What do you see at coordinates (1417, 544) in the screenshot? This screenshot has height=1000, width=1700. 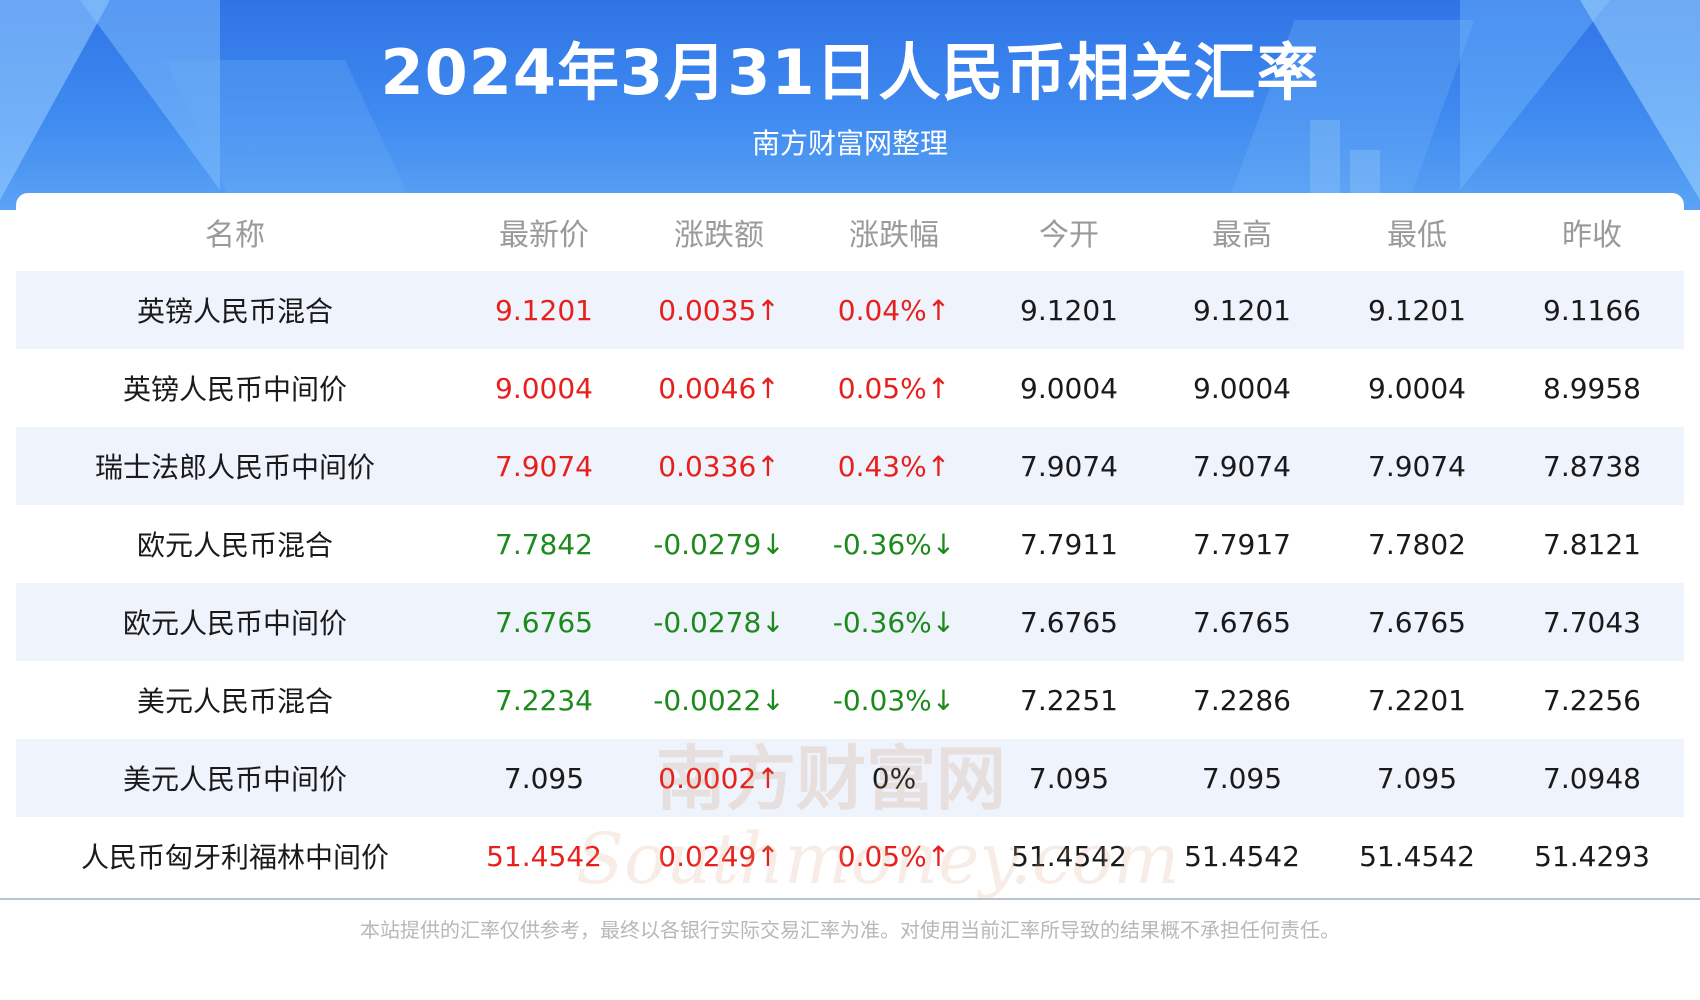 I see `cell-low: 7.7802` at bounding box center [1417, 544].